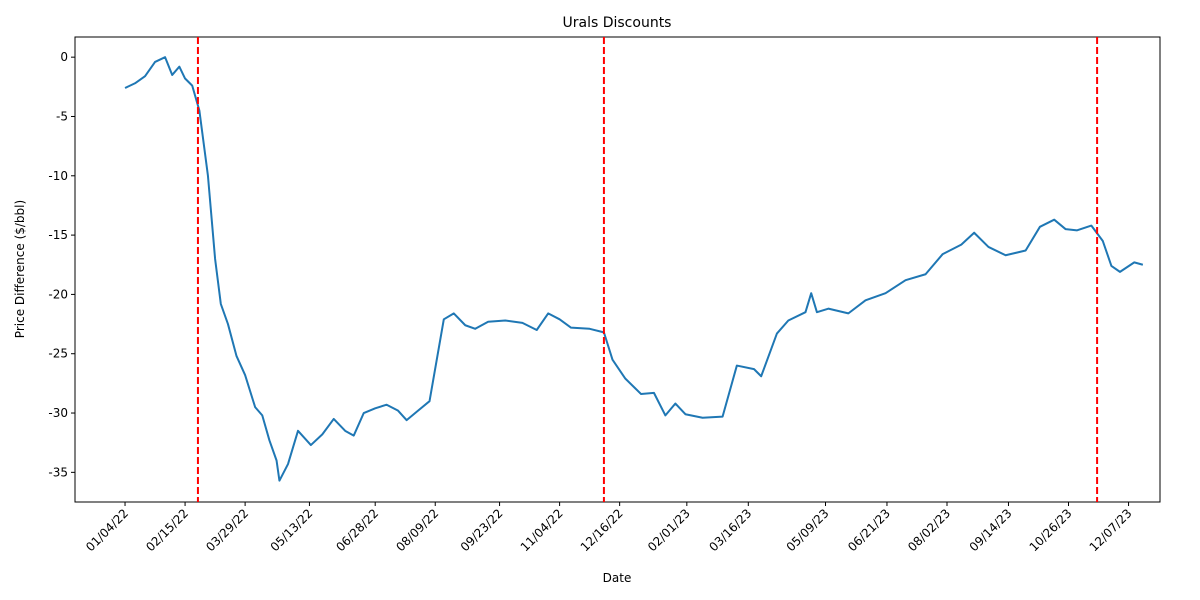 The width and height of the screenshot is (1200, 600). I want to click on y-tick-label: -25, so click(58, 354).